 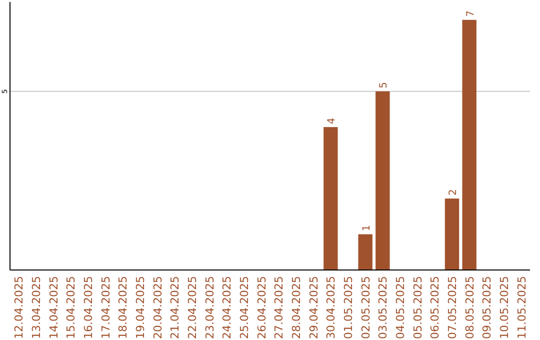 I want to click on x-tick-label: 07.05.2025, so click(x=452, y=307).